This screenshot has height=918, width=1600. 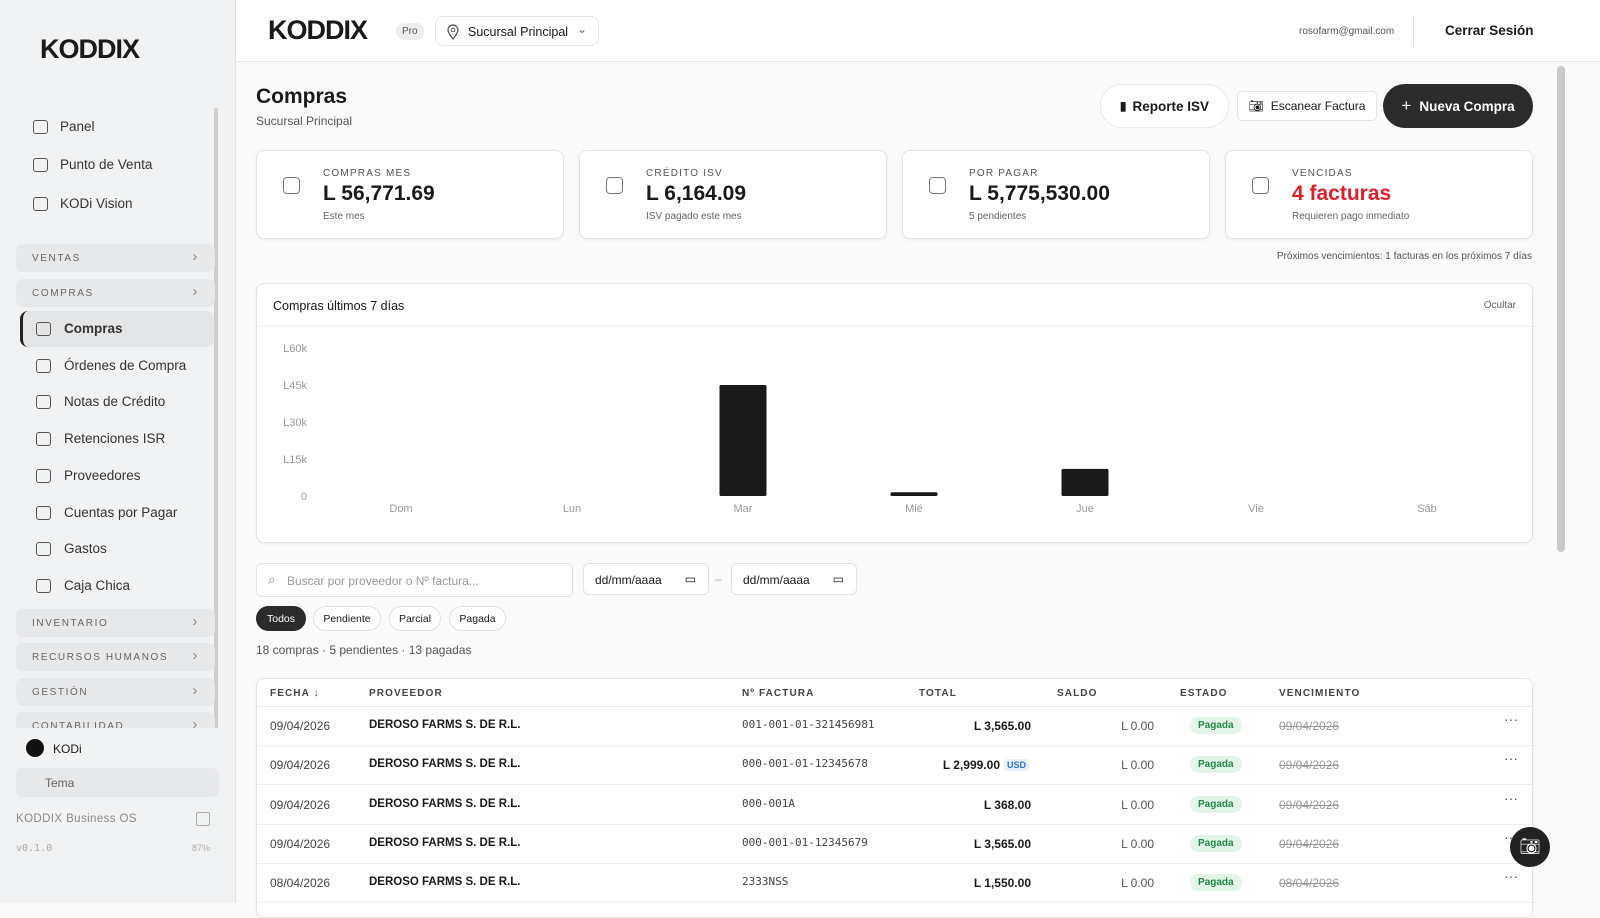 What do you see at coordinates (453, 32) in the screenshot?
I see `pin-icon` at bounding box center [453, 32].